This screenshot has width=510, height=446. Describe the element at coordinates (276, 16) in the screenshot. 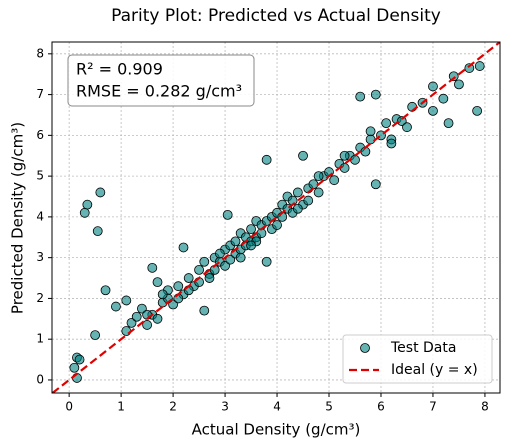

I see `chart-title: Parity Plot: Predicted vs Actual Density` at that location.